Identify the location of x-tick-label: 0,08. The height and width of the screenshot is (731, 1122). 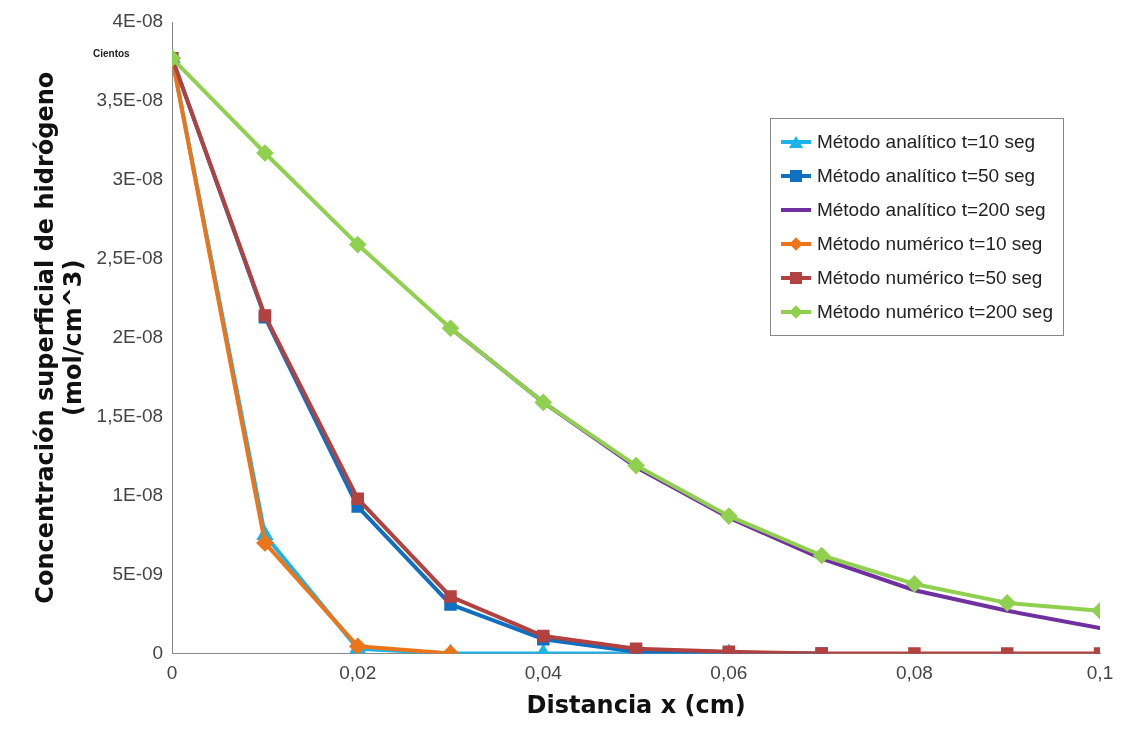
(914, 673).